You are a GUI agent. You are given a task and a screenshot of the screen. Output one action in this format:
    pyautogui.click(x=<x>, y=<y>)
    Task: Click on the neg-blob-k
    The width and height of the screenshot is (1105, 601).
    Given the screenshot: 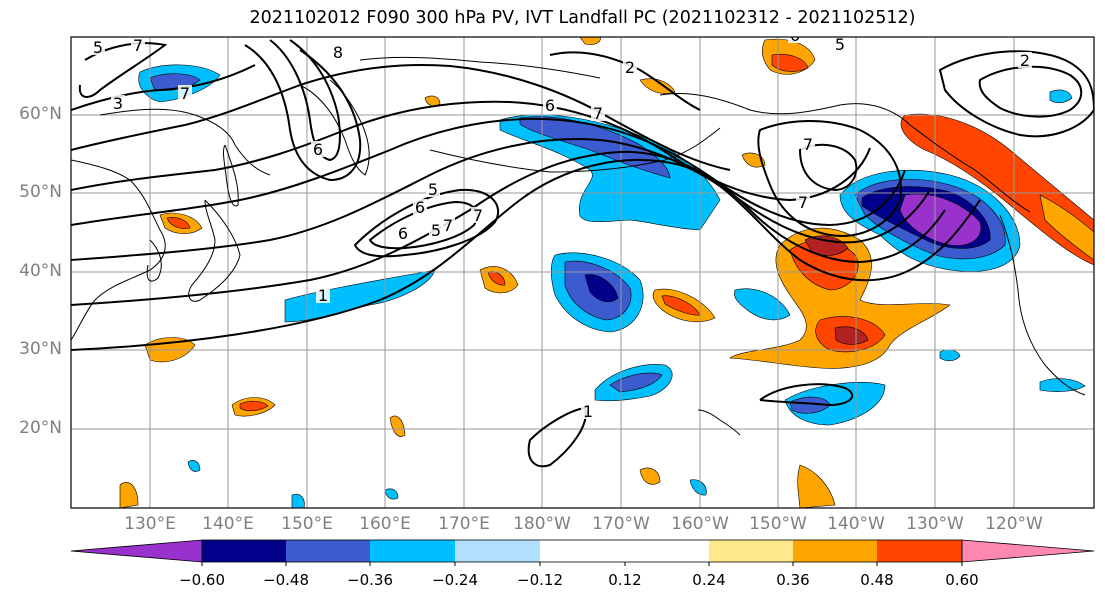 What is the action you would take?
    pyautogui.click(x=698, y=487)
    